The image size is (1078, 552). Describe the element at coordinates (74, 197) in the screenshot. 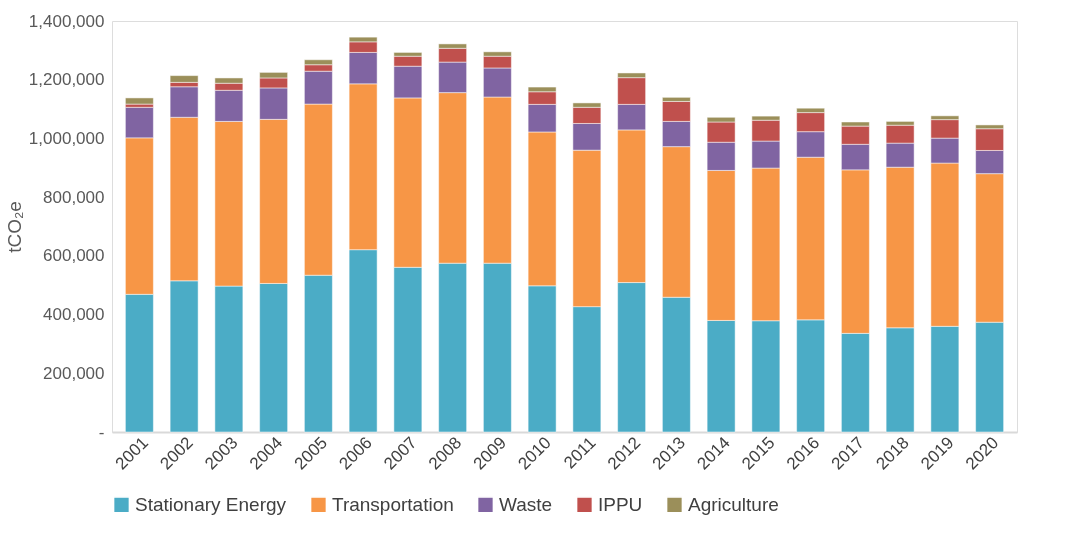

I see `y-tick-label: 800,000` at that location.